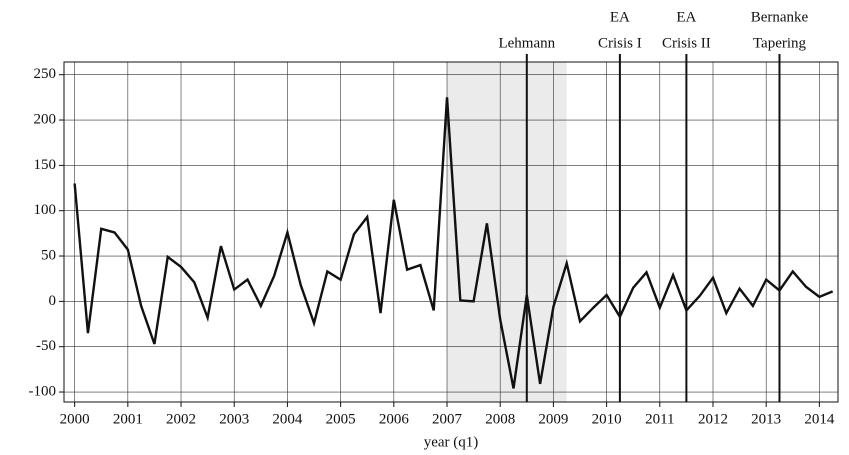 The image size is (849, 455). Describe the element at coordinates (45, 165) in the screenshot. I see `y-tick-label: 150` at that location.